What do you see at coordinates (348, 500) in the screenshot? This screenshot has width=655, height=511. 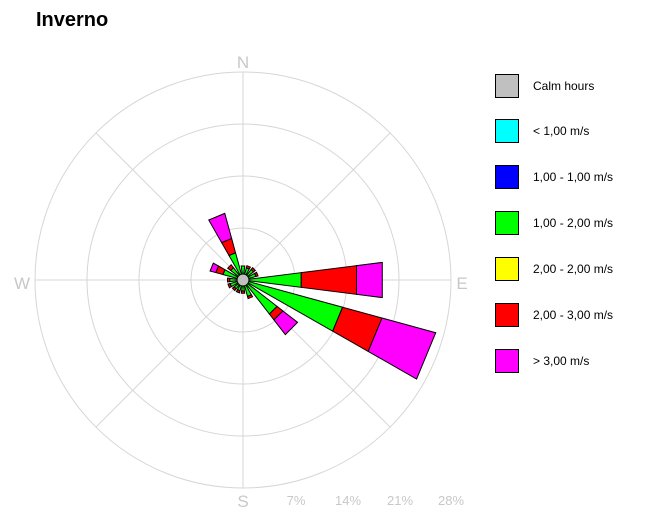 I see `radial-tick-label: 14%` at bounding box center [348, 500].